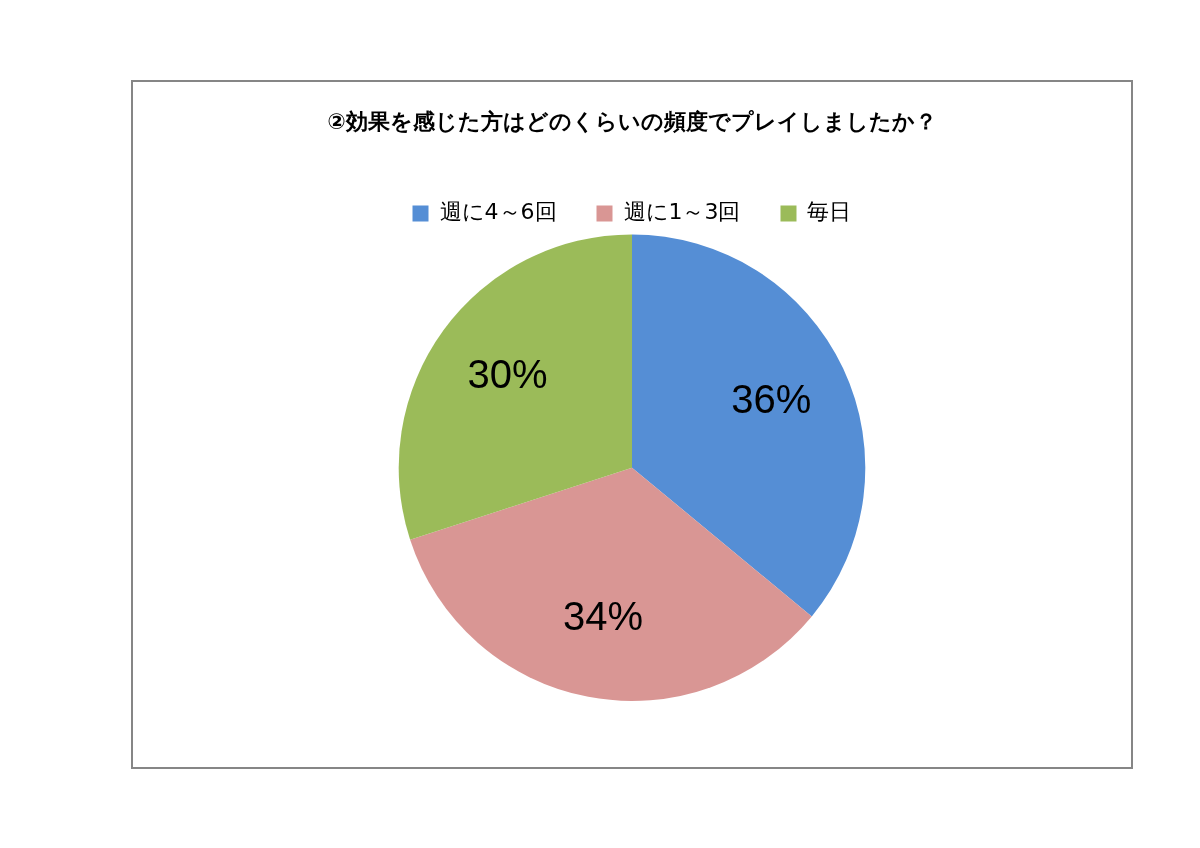 This screenshot has height=848, width=1200. I want to click on chart-title: ②効果を感じた方はどのくらいの頻度でプレイしましたか？, so click(632, 121).